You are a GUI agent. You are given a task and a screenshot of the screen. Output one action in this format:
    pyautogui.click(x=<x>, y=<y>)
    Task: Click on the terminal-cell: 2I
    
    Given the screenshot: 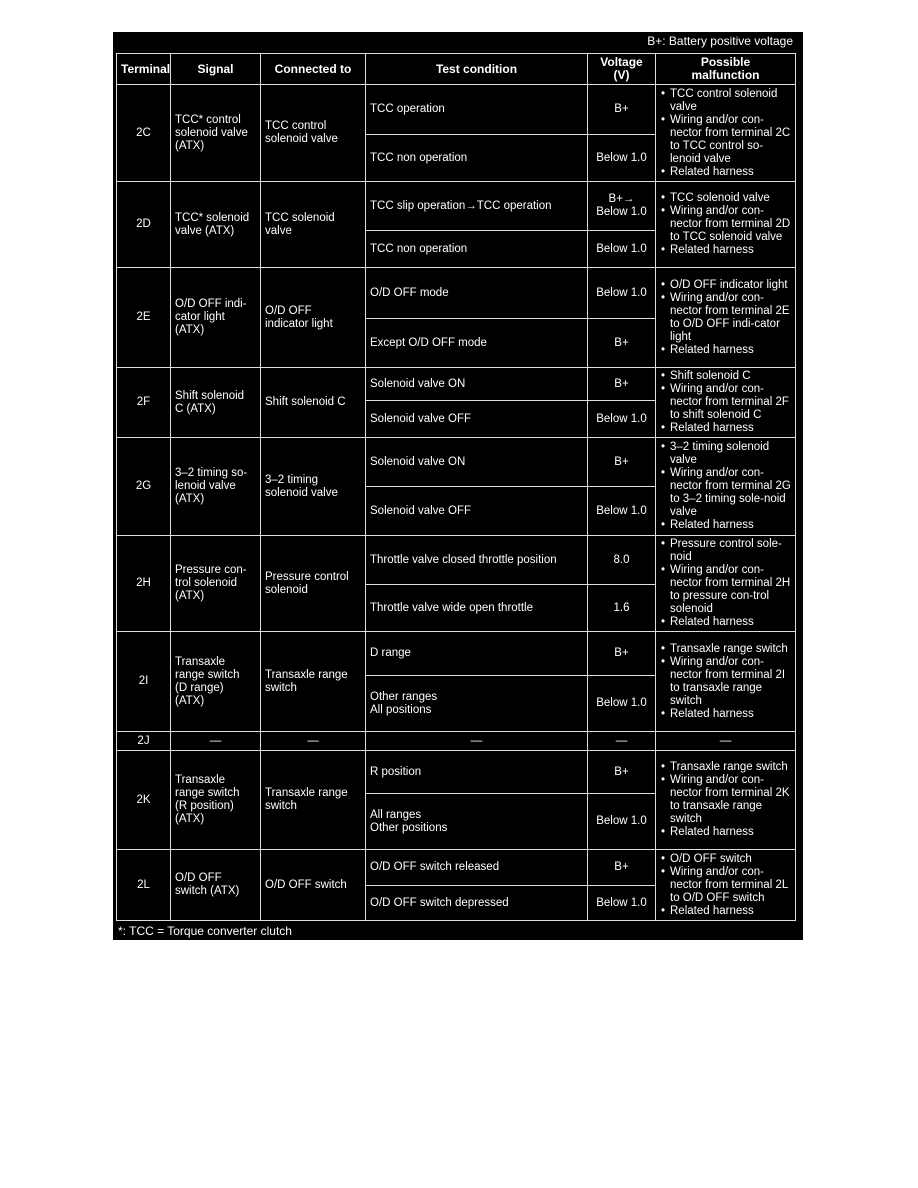 What is the action you would take?
    pyautogui.click(x=143, y=681)
    